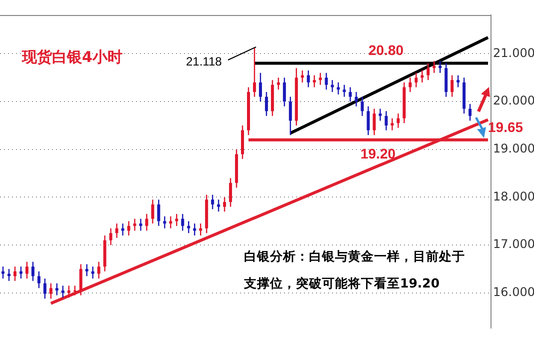  I want to click on annotation: 白银分析：白银与黄金一样，目前处于支撑位，突破可能将下看至19.20, so click(354, 269).